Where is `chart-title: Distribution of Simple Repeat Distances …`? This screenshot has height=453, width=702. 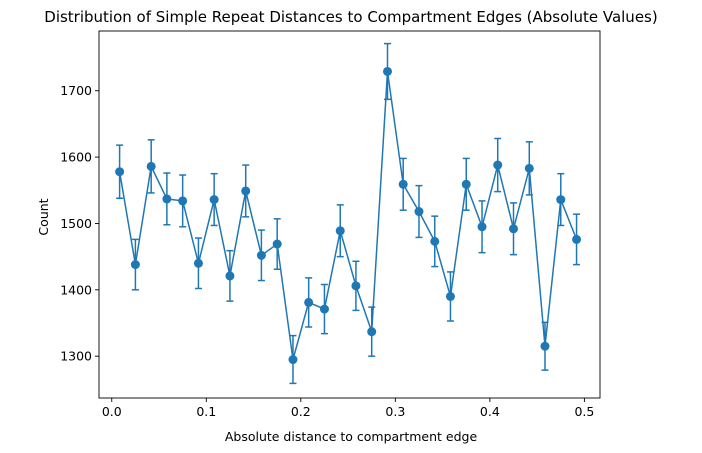
chart-title: Distribution of Simple Repeat Distances … is located at coordinates (350, 17).